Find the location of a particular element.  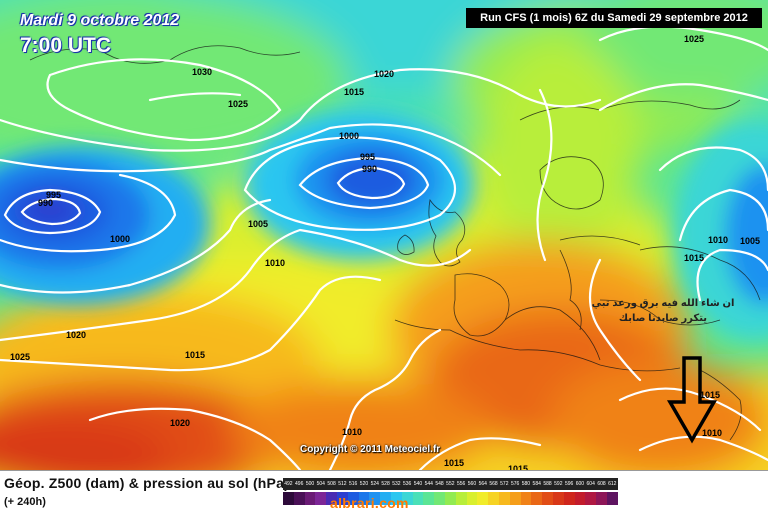

scale-tick-label: 548 is located at coordinates (439, 484).